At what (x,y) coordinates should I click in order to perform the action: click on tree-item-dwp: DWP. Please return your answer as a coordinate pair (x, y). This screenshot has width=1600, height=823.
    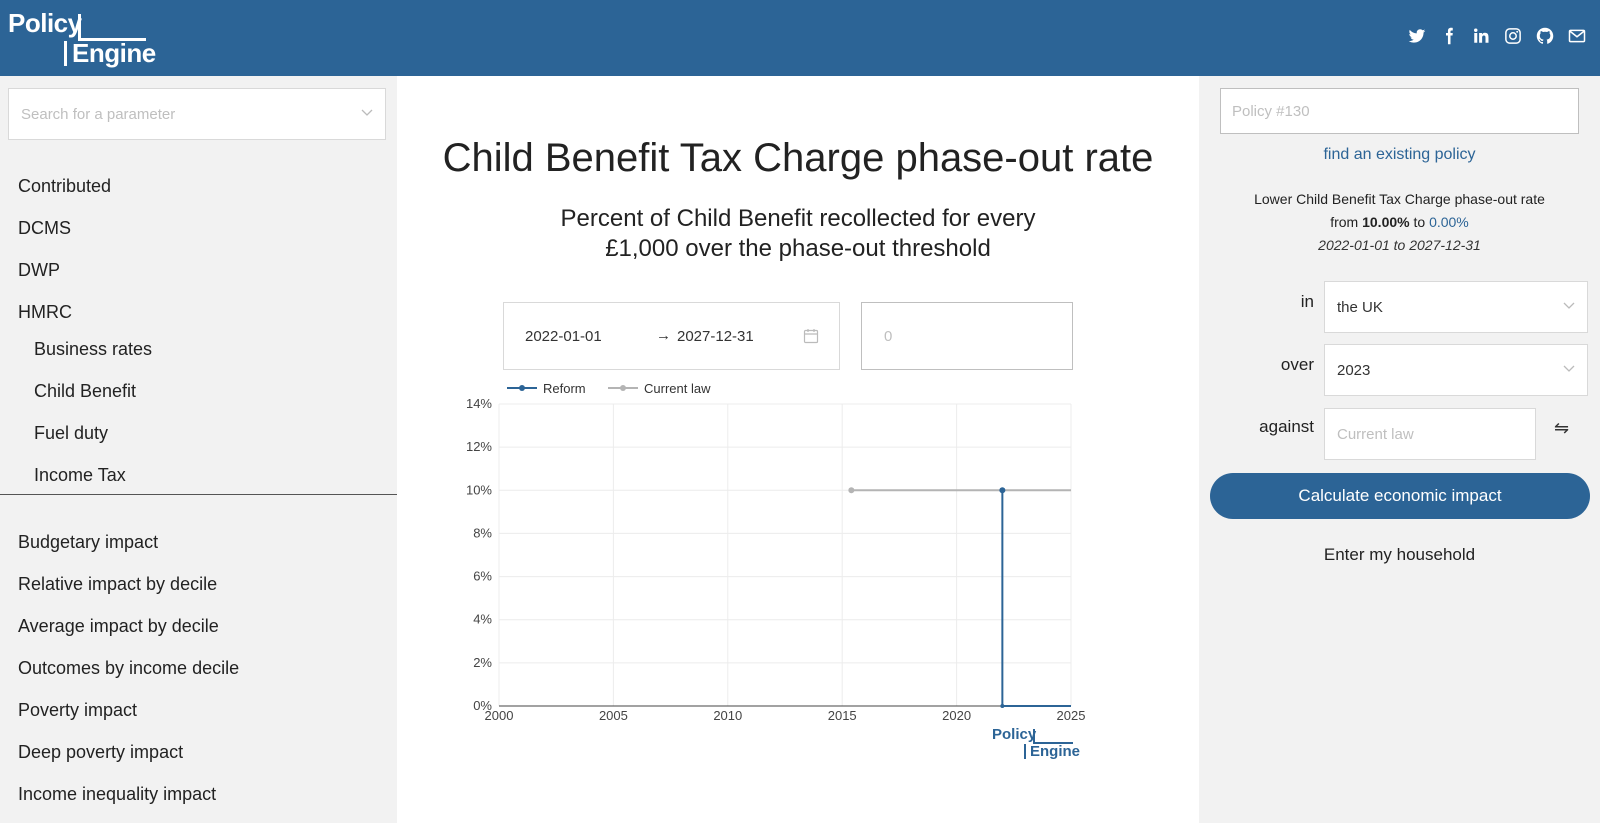
    Looking at the image, I should click on (39, 270).